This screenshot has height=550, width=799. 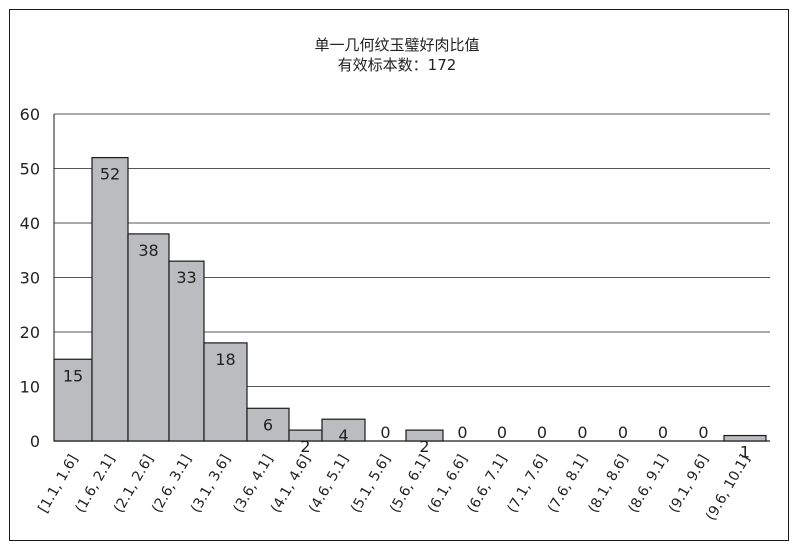 I want to click on bar-value-label: 15, so click(x=73, y=375).